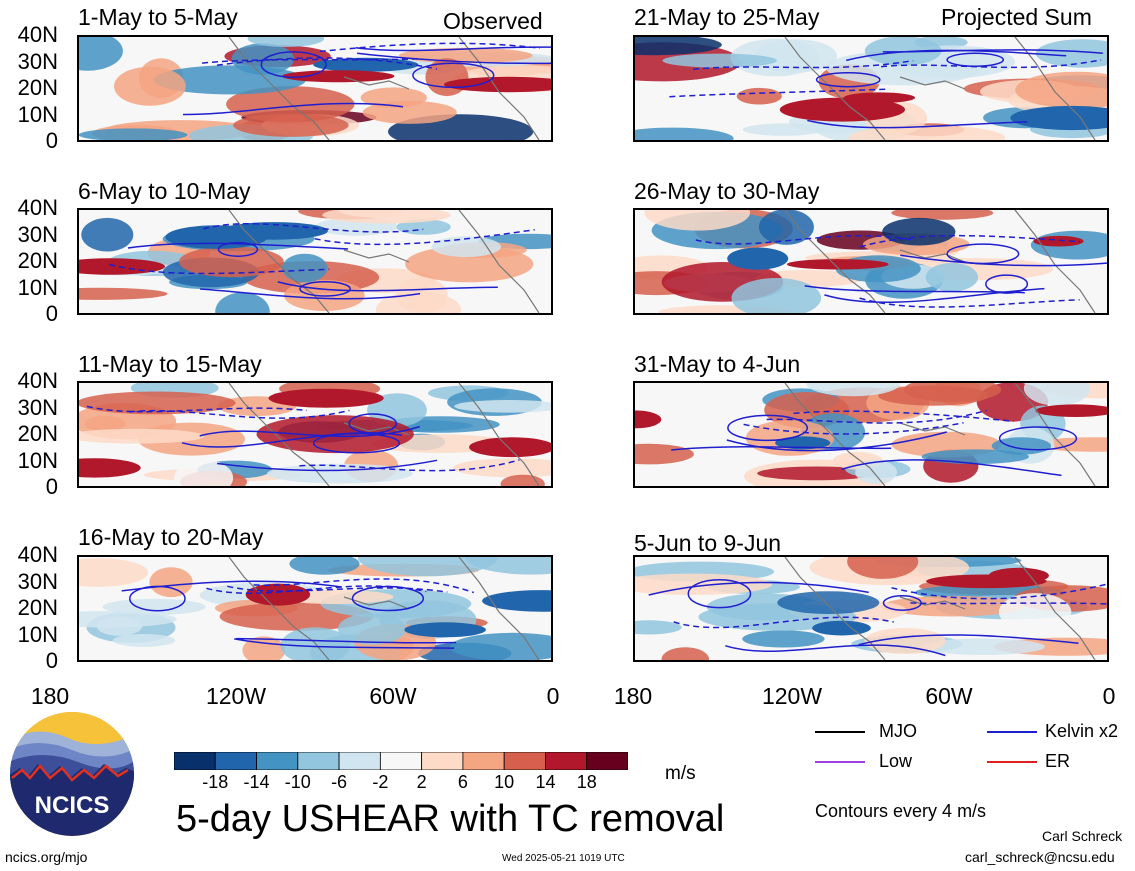 Image resolution: width=1135 pixels, height=871 pixels. I want to click on x-tick-right-180: 180, so click(633, 696).